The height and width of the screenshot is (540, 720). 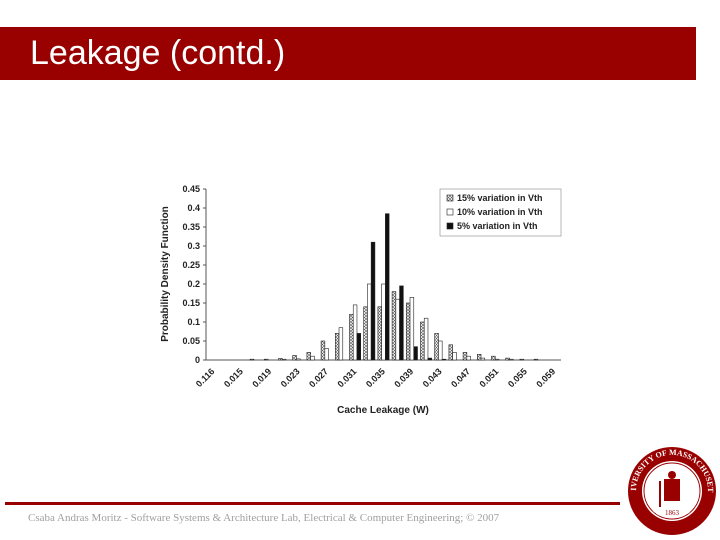 What do you see at coordinates (191, 227) in the screenshot?
I see `y-tick-label: 0.35` at bounding box center [191, 227].